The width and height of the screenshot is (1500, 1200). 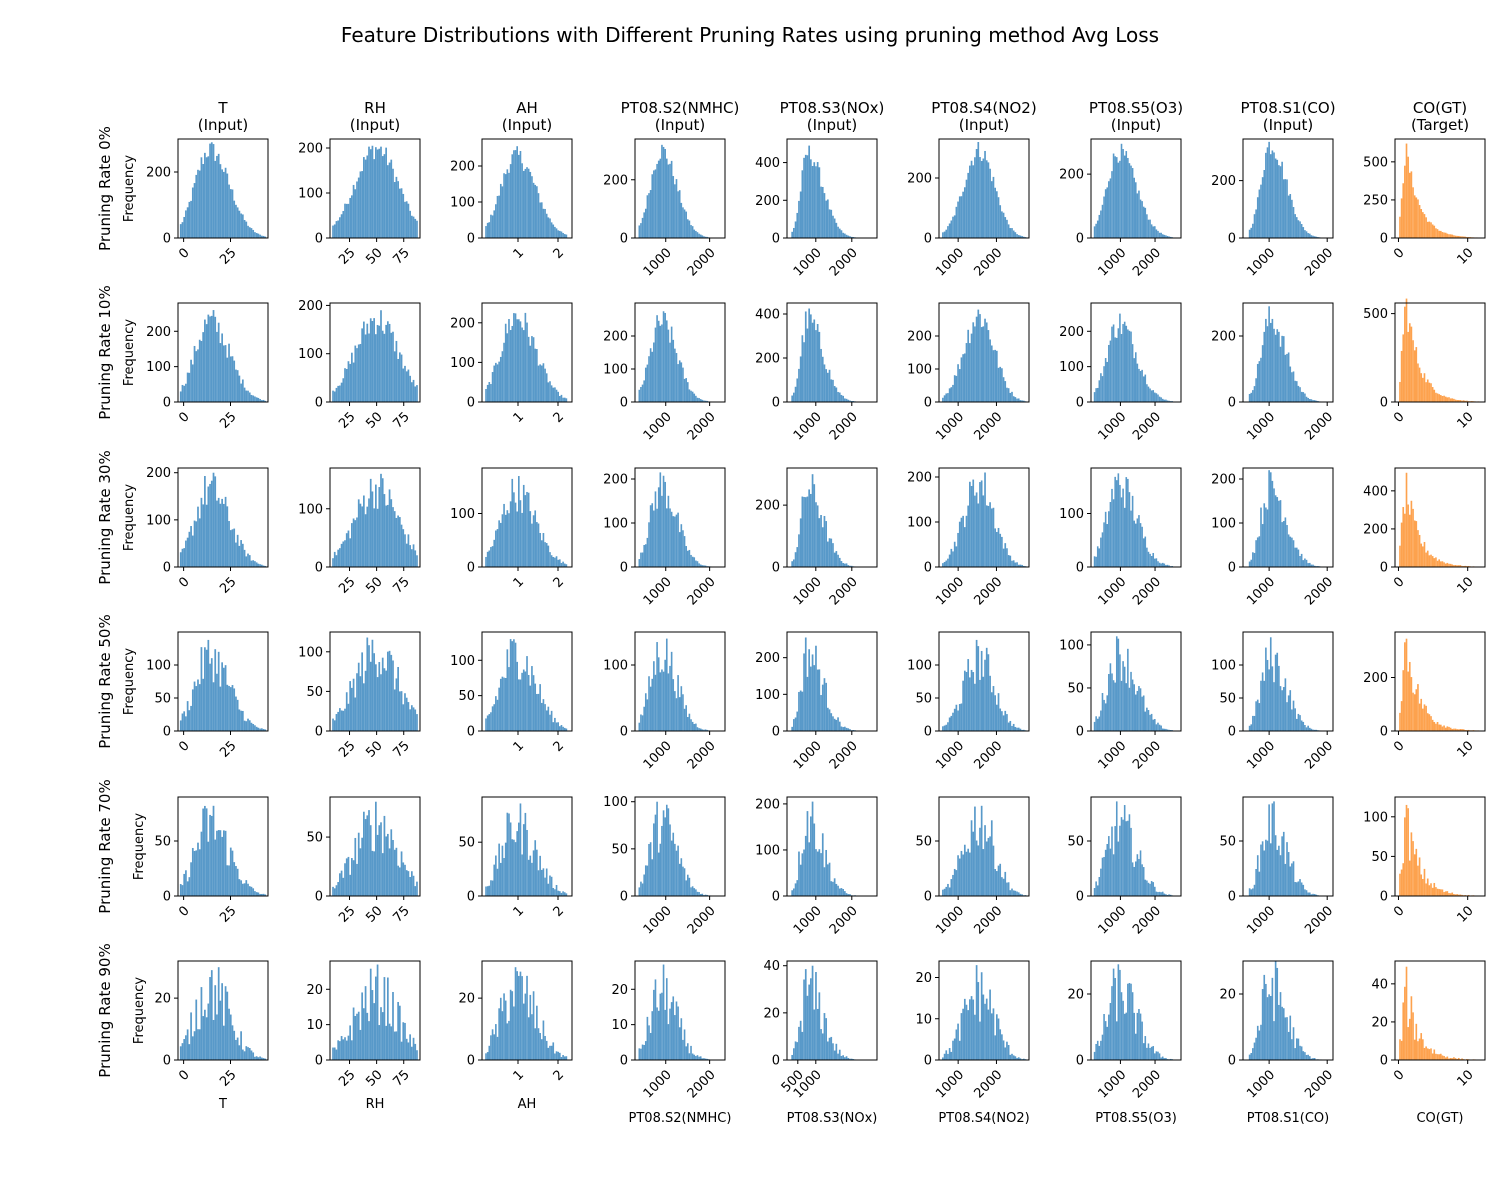 I want to click on y-tick-label: 40, so click(x=1379, y=984).